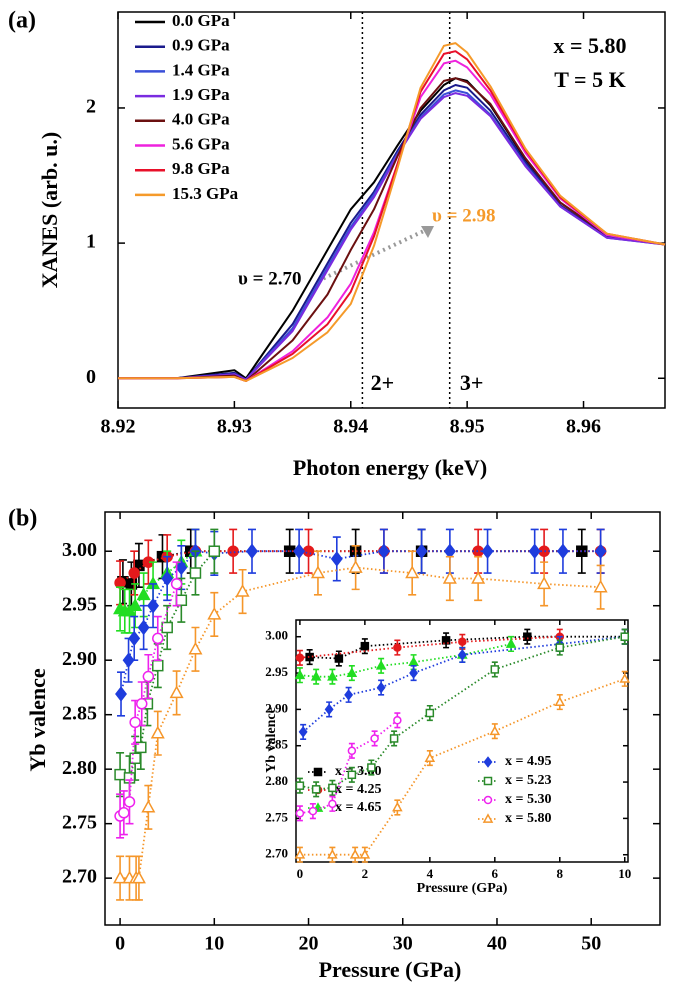 The height and width of the screenshot is (986, 678). What do you see at coordinates (390, 467) in the screenshot?
I see `x-axis-label: Photon energy (keV)` at bounding box center [390, 467].